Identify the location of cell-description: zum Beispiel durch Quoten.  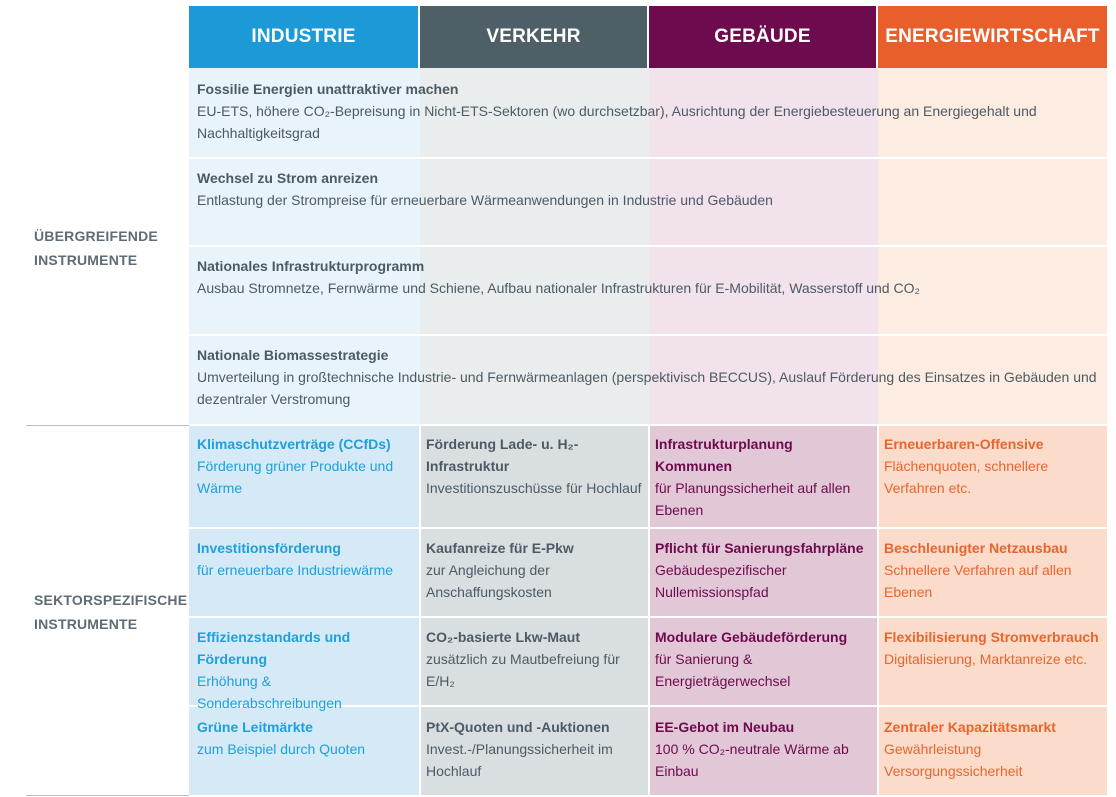
(281, 749).